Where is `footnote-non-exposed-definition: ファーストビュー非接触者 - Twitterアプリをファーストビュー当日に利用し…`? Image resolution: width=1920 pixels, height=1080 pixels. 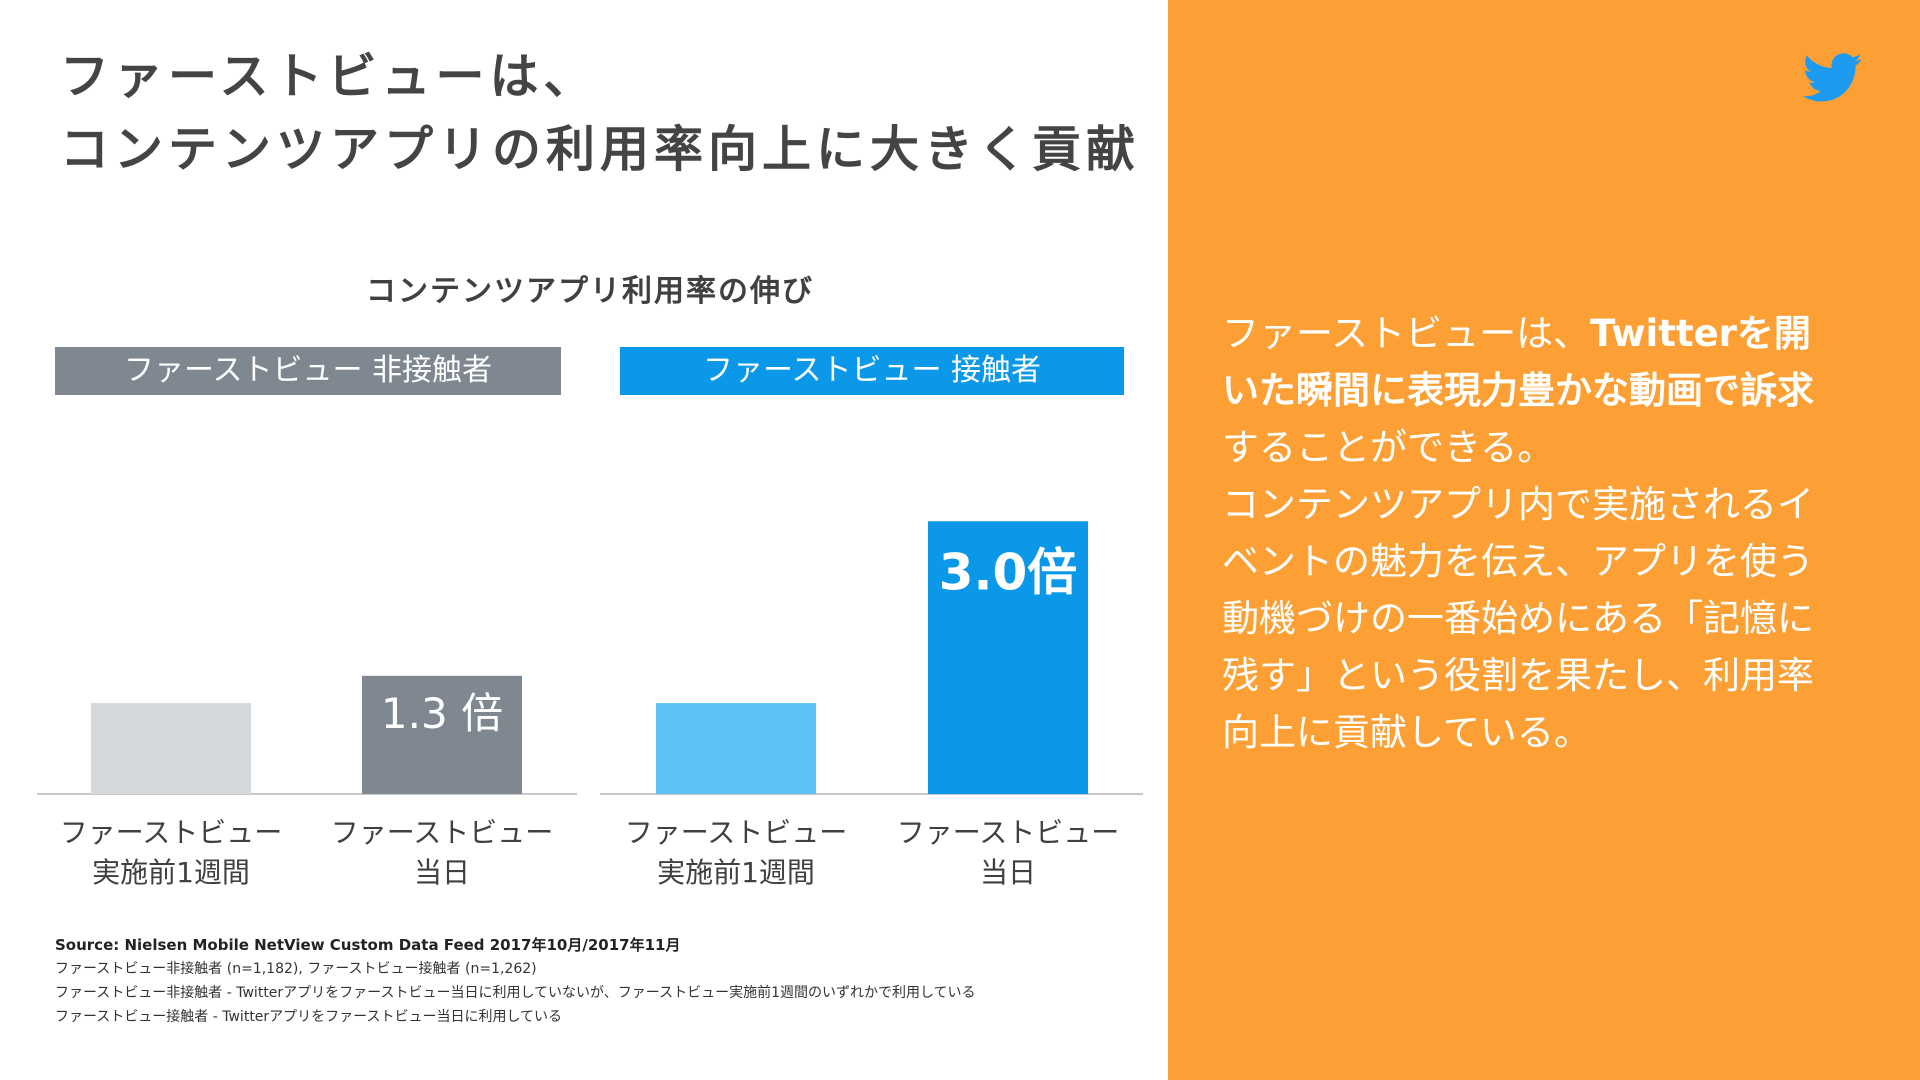 footnote-non-exposed-definition: ファーストビュー非接触者 - Twitterアプリをファーストビュー当日に利用し… is located at coordinates (515, 993).